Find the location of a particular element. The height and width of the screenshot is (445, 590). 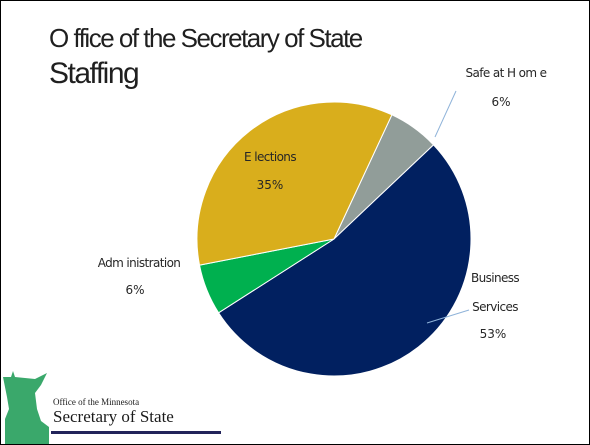

slide-subtitle: Staffing is located at coordinates (94, 73).